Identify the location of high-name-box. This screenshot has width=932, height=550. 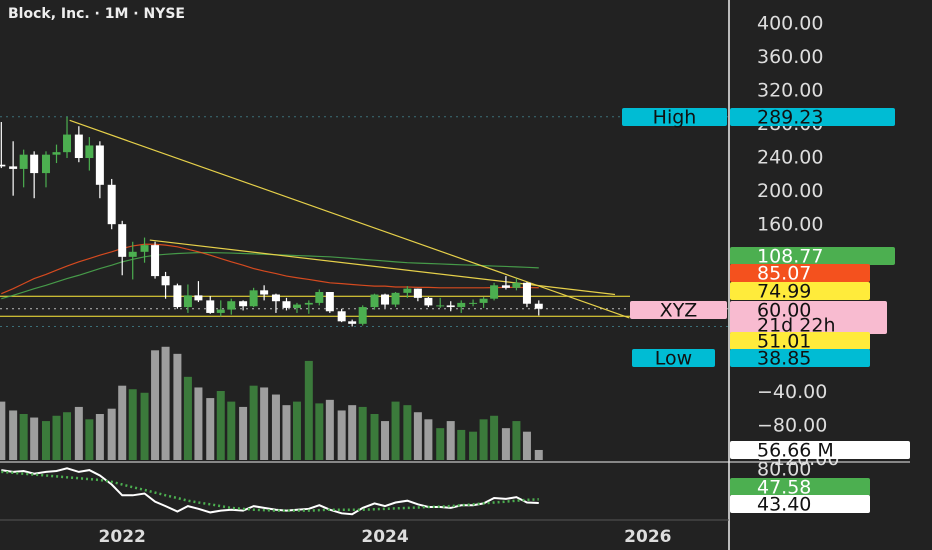
(674, 117).